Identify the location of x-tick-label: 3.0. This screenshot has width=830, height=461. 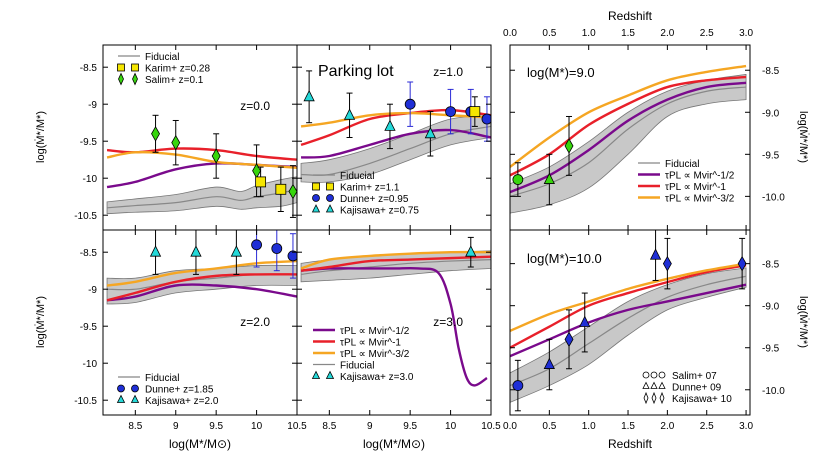
(746, 33).